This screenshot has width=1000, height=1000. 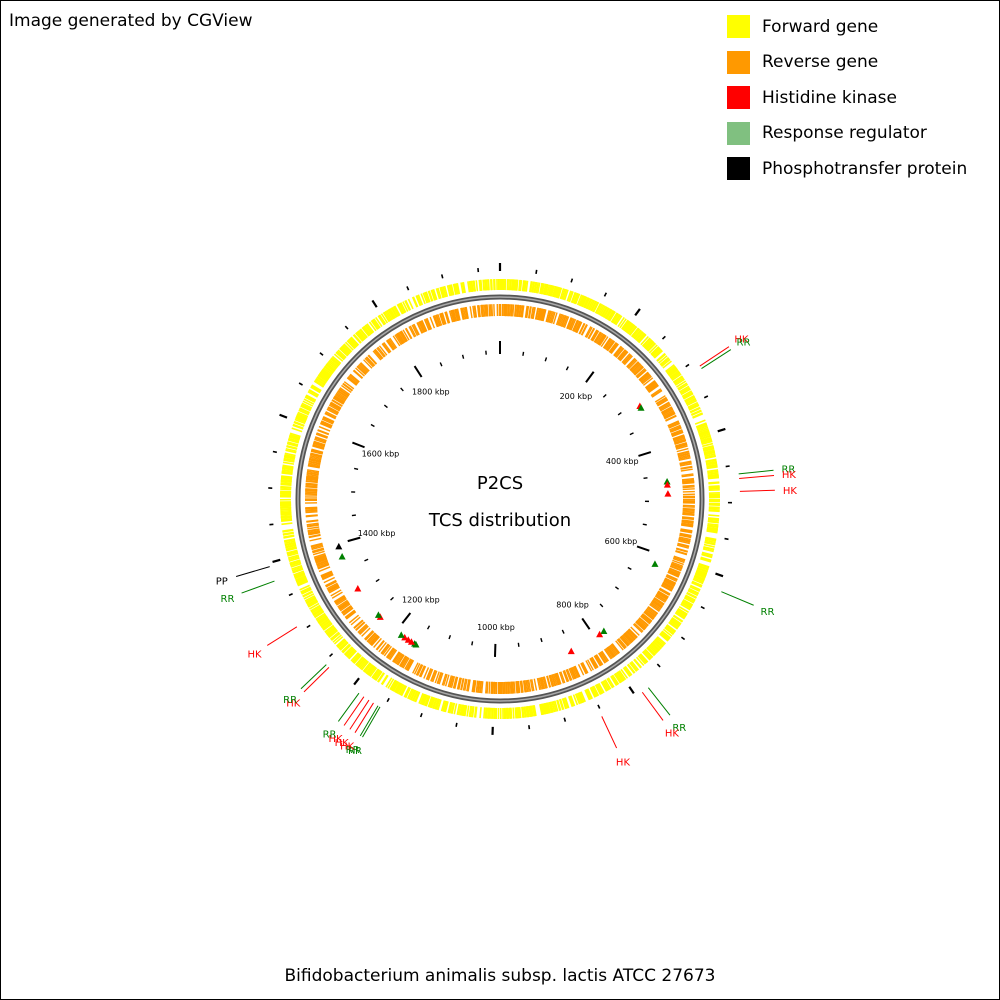 I want to click on center-subtitle: TCS distribution, so click(x=499, y=520).